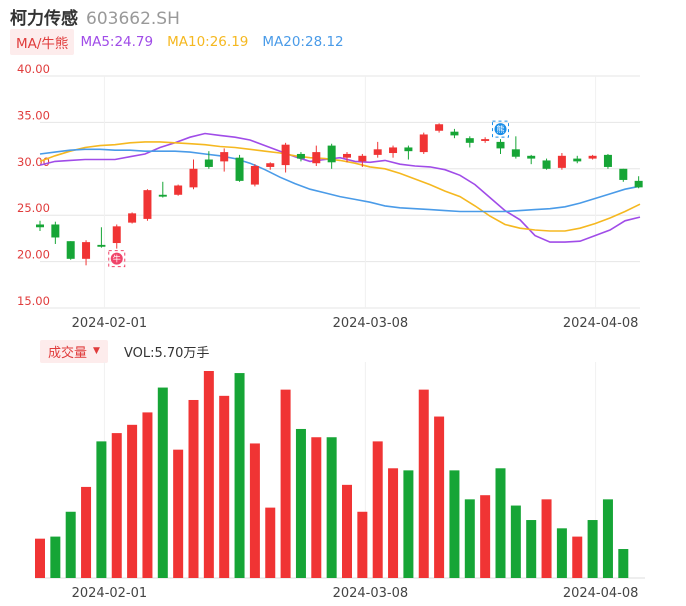  I want to click on price-axis-tick-label: 40.00, so click(33, 69).